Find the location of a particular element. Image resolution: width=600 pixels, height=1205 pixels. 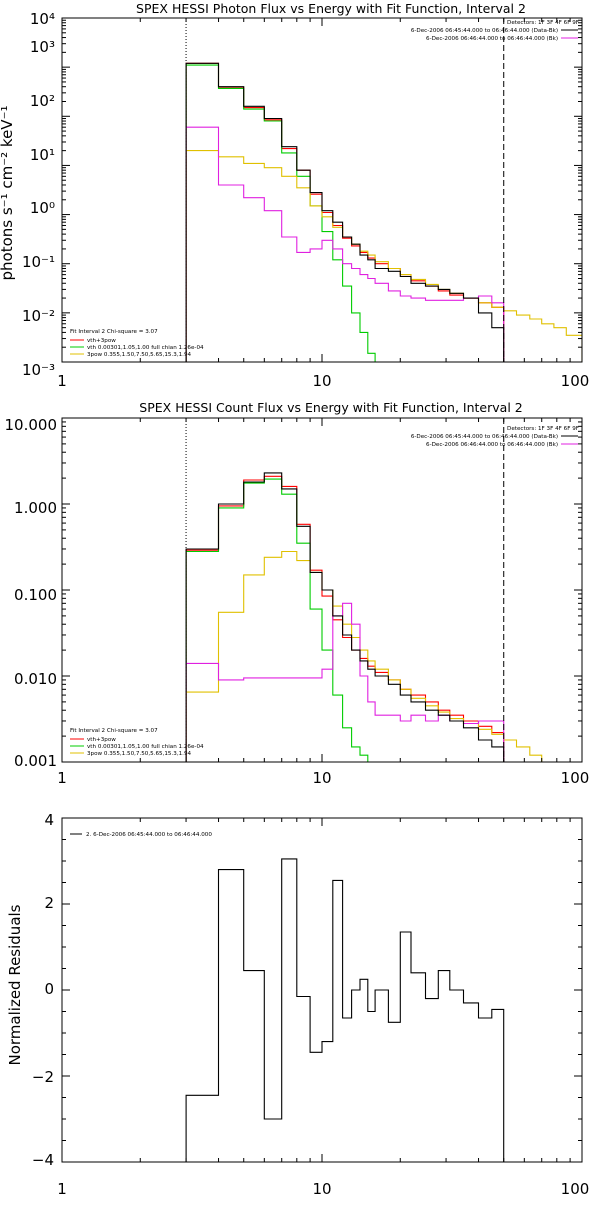

residuals-x-tick-label: 1 is located at coordinates (62, 1189).